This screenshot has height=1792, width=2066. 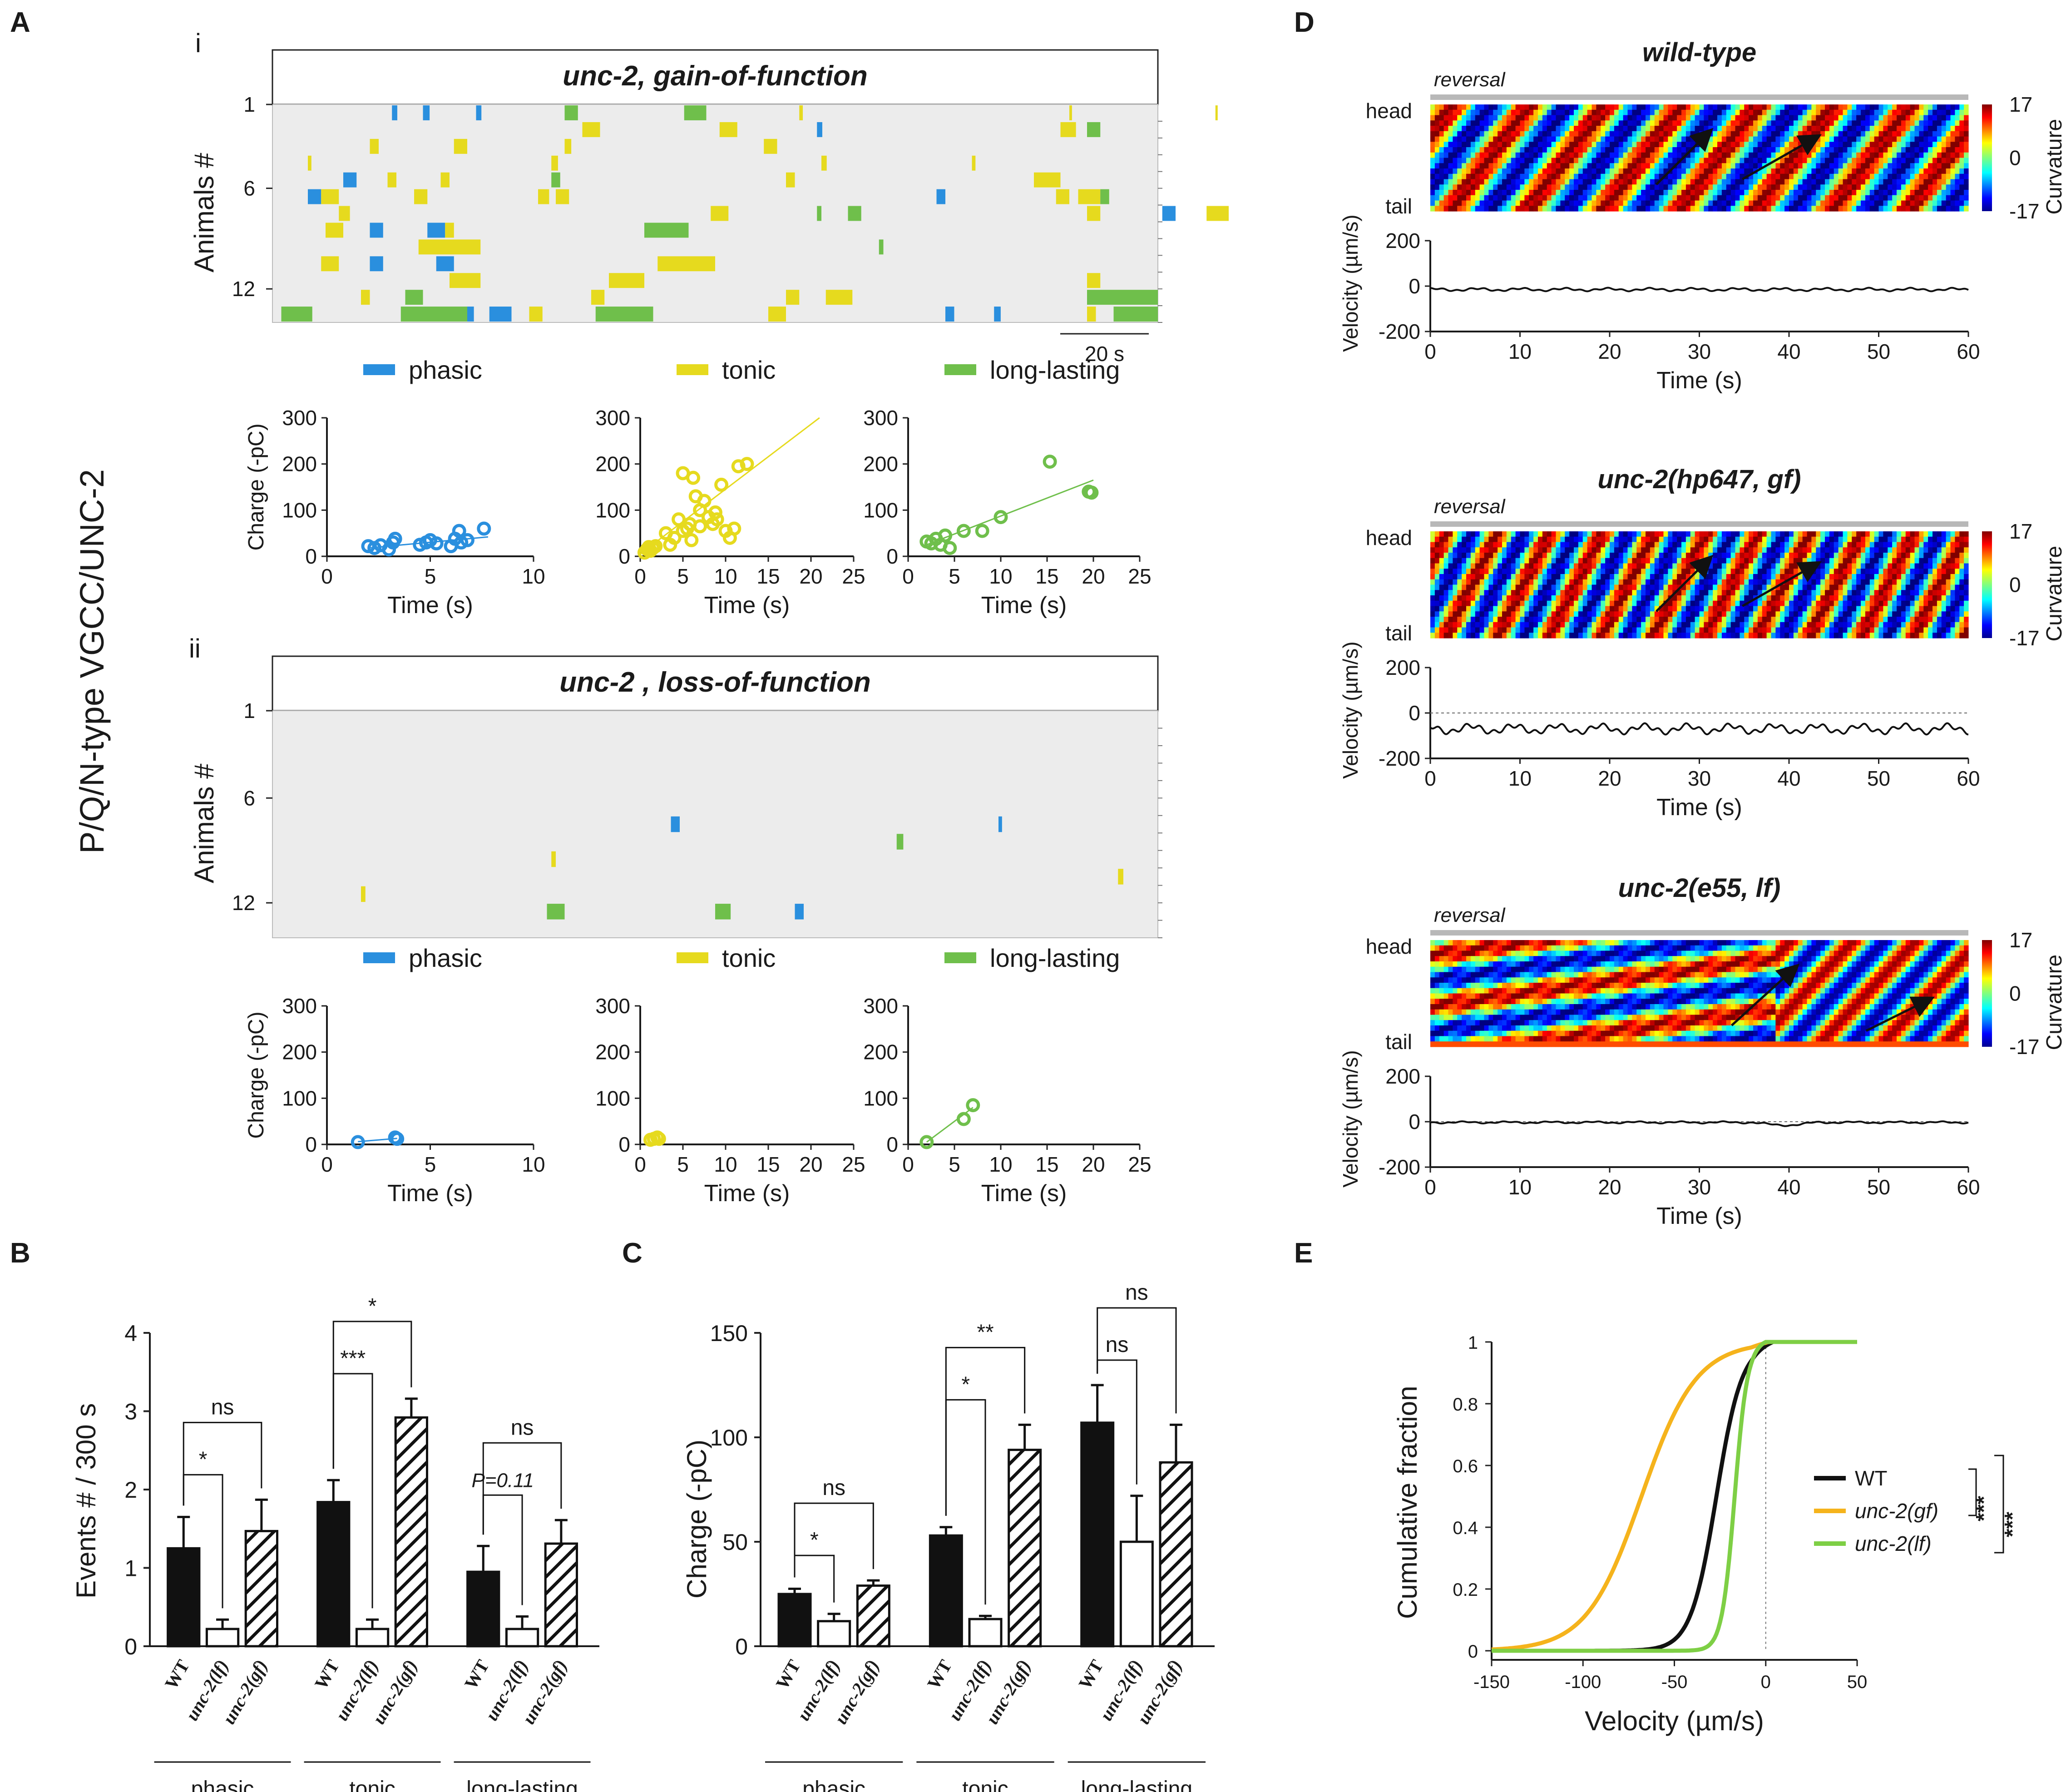 What do you see at coordinates (414, 297) in the screenshot?
I see `raster-event-long` at bounding box center [414, 297].